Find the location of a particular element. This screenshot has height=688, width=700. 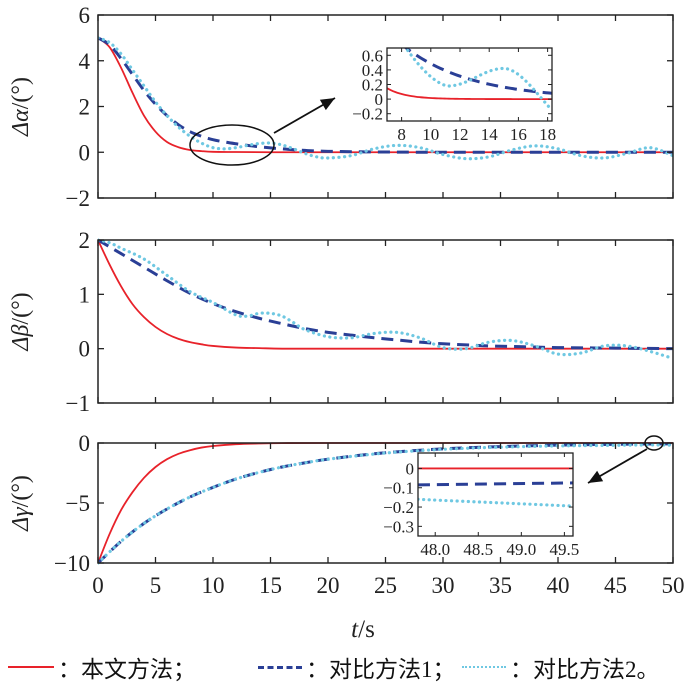

inset-y-tick-label: −0.1 is located at coordinates (398, 488).